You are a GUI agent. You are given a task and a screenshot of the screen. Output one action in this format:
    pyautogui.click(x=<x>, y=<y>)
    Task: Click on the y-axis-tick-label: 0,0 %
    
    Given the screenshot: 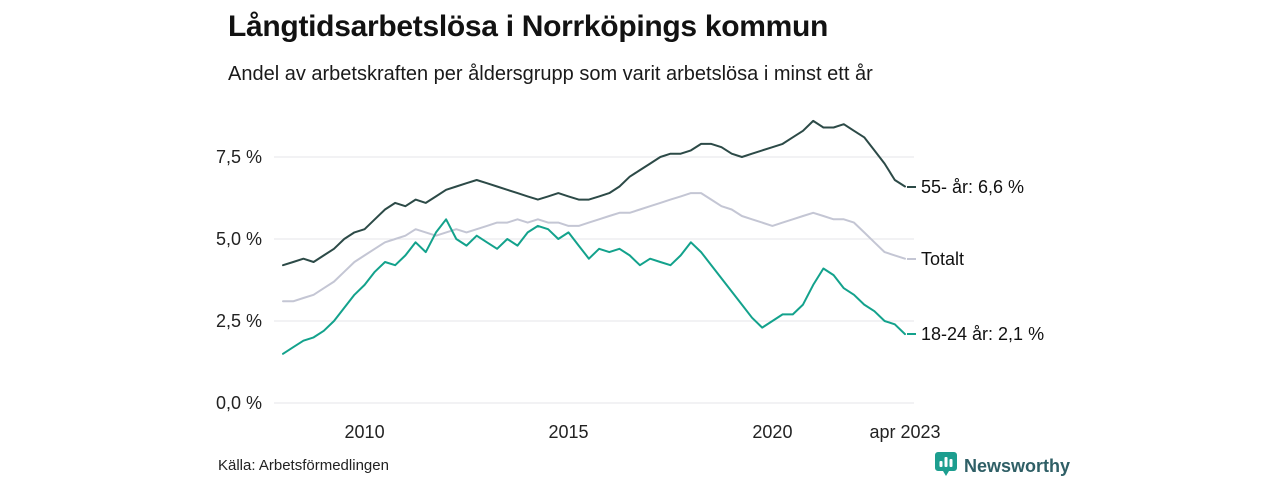 What is the action you would take?
    pyautogui.click(x=238, y=403)
    